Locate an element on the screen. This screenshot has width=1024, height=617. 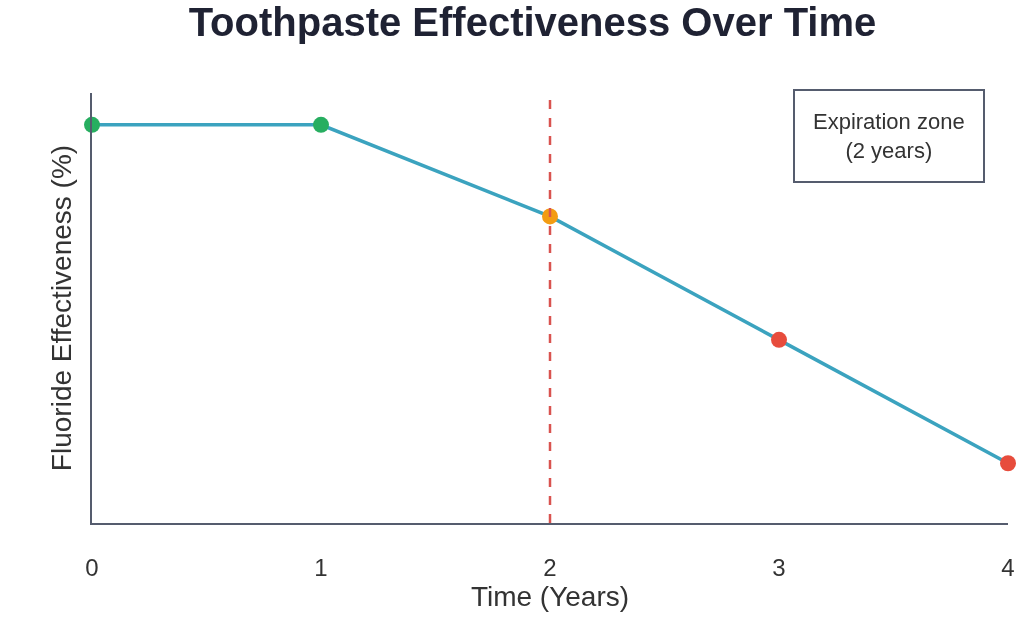
x-axis-title: Time (Years) is located at coordinates (550, 596).